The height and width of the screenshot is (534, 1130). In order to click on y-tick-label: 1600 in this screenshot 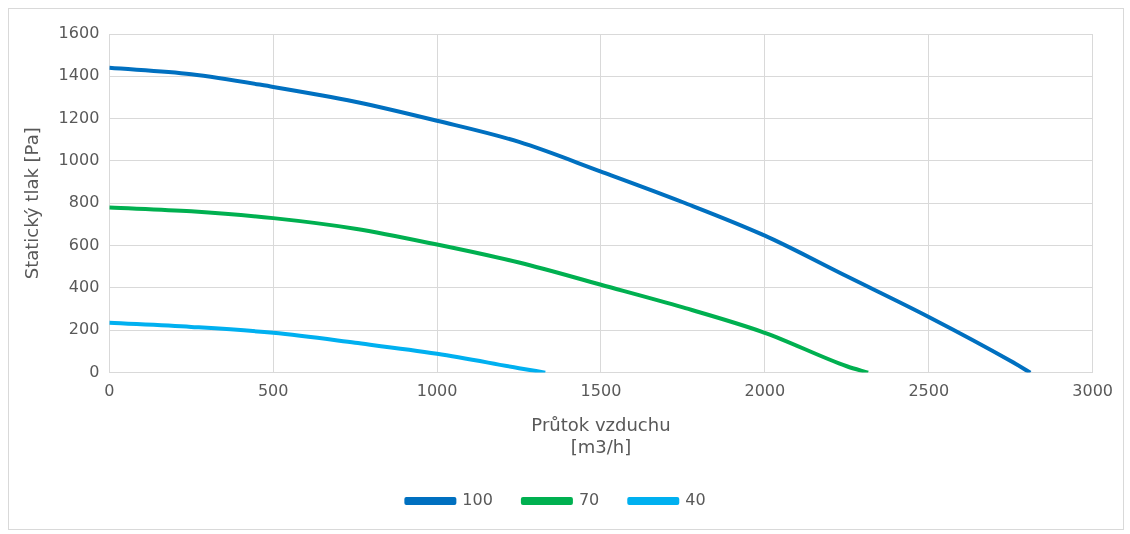, I will do `click(79, 33)`.